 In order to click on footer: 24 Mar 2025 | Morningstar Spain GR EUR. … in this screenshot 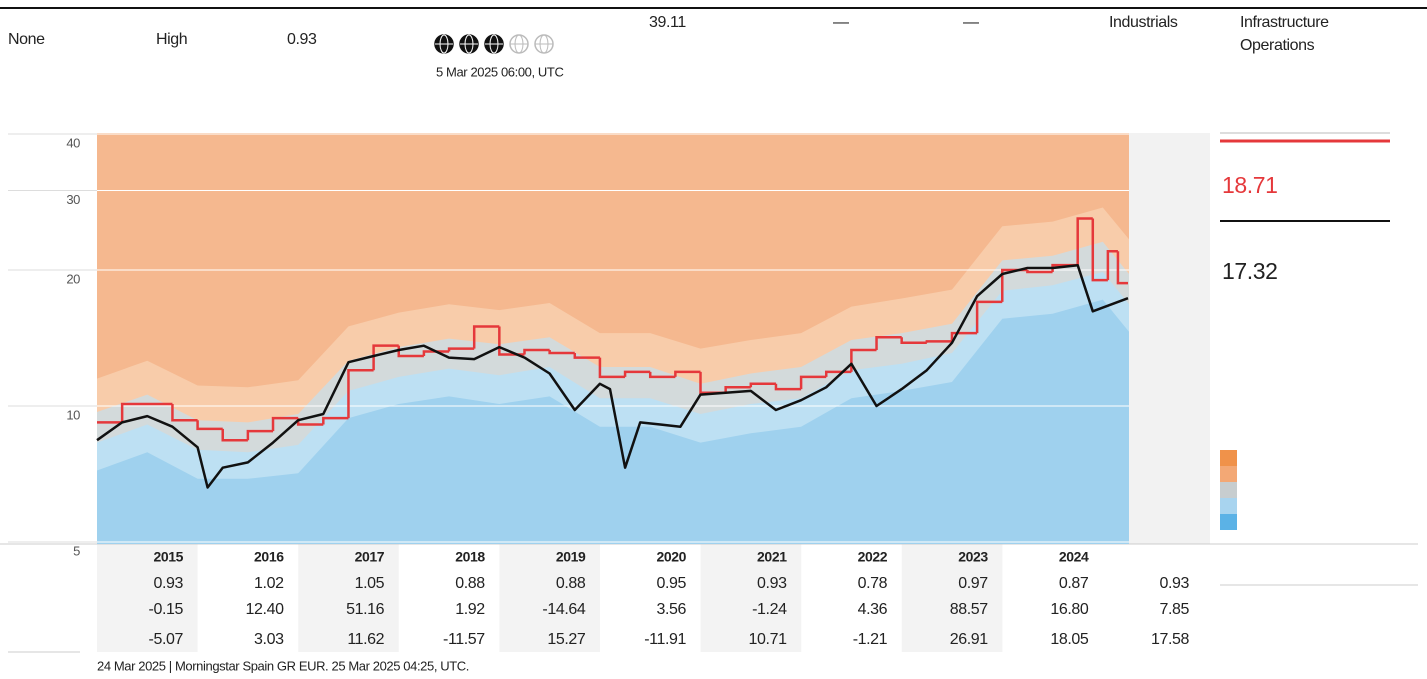, I will do `click(283, 665)`.